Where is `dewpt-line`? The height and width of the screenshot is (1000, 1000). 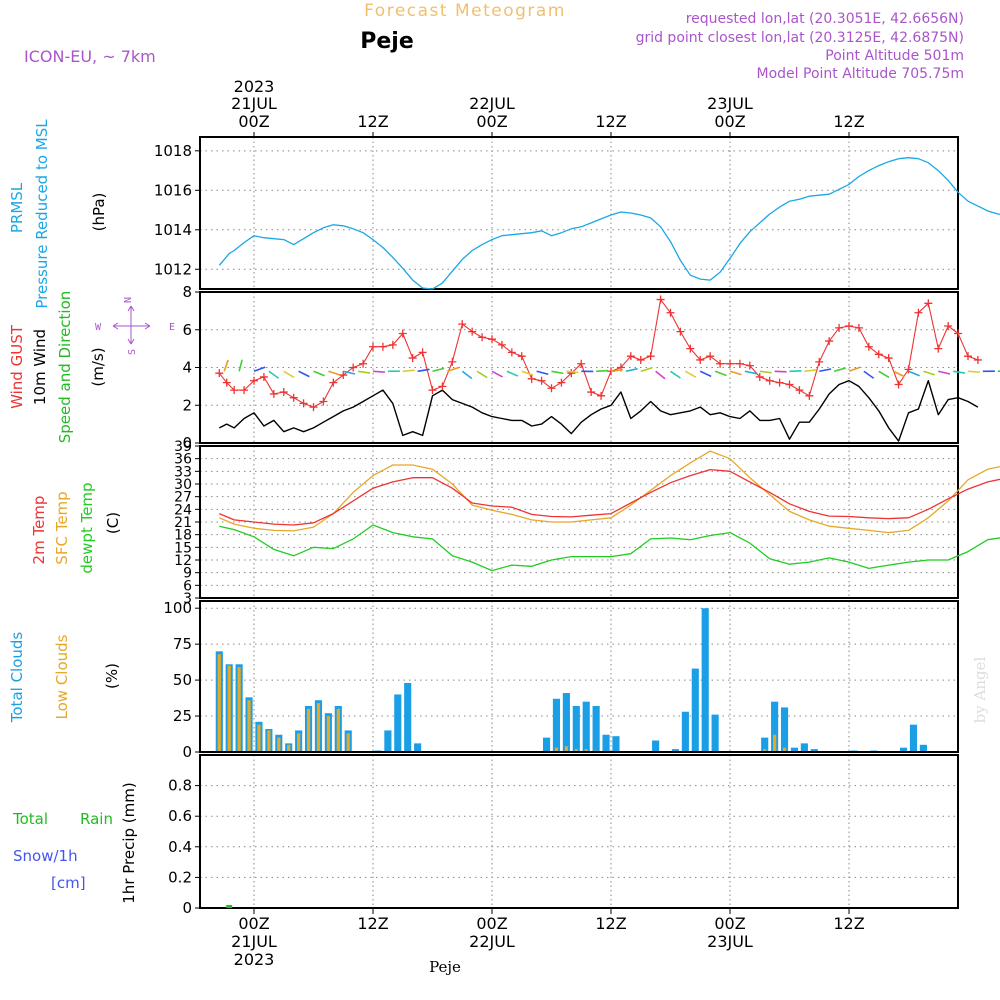
dewpt-line is located at coordinates (609, 548).